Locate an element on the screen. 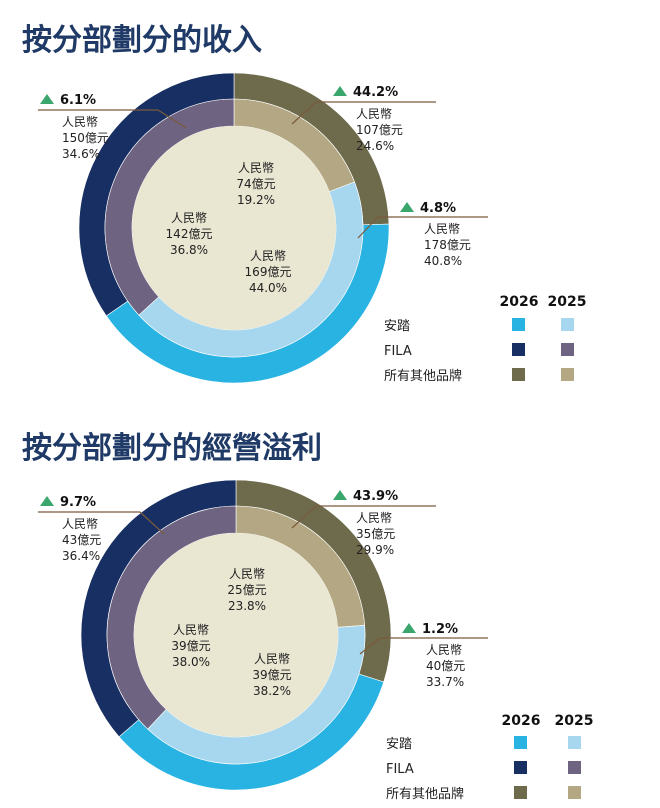 This screenshot has width=660, height=808. chart-1-title: 按分部劃分的收入 is located at coordinates (142, 40).